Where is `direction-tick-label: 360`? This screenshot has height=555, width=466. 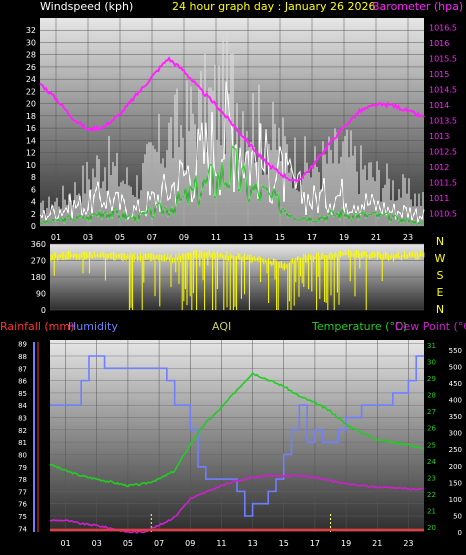
direction-tick-label: 360 is located at coordinates (38, 244).